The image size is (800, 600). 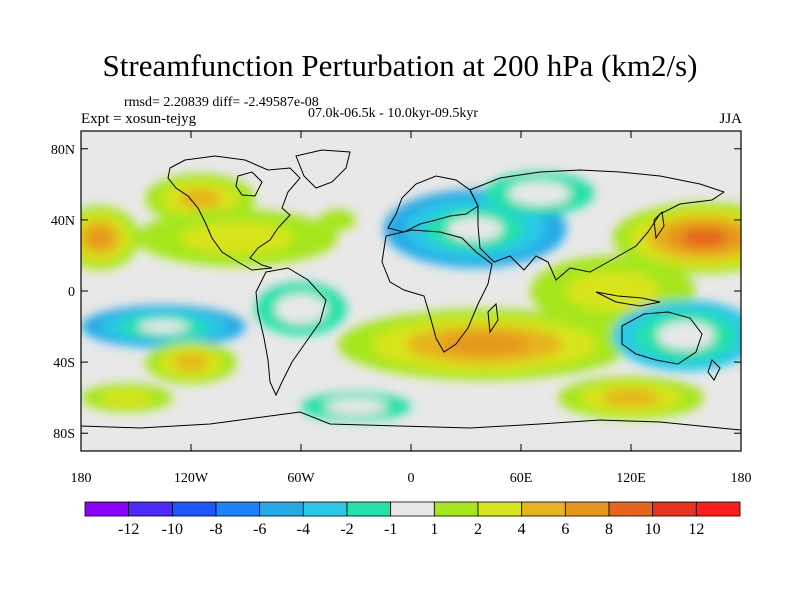 What do you see at coordinates (631, 478) in the screenshot?
I see `lon-tick-label: 120E` at bounding box center [631, 478].